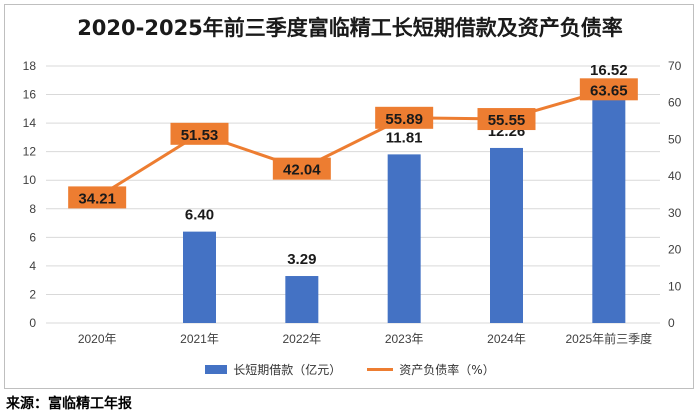  I want to click on line-data-label: 55.89, so click(404, 119).